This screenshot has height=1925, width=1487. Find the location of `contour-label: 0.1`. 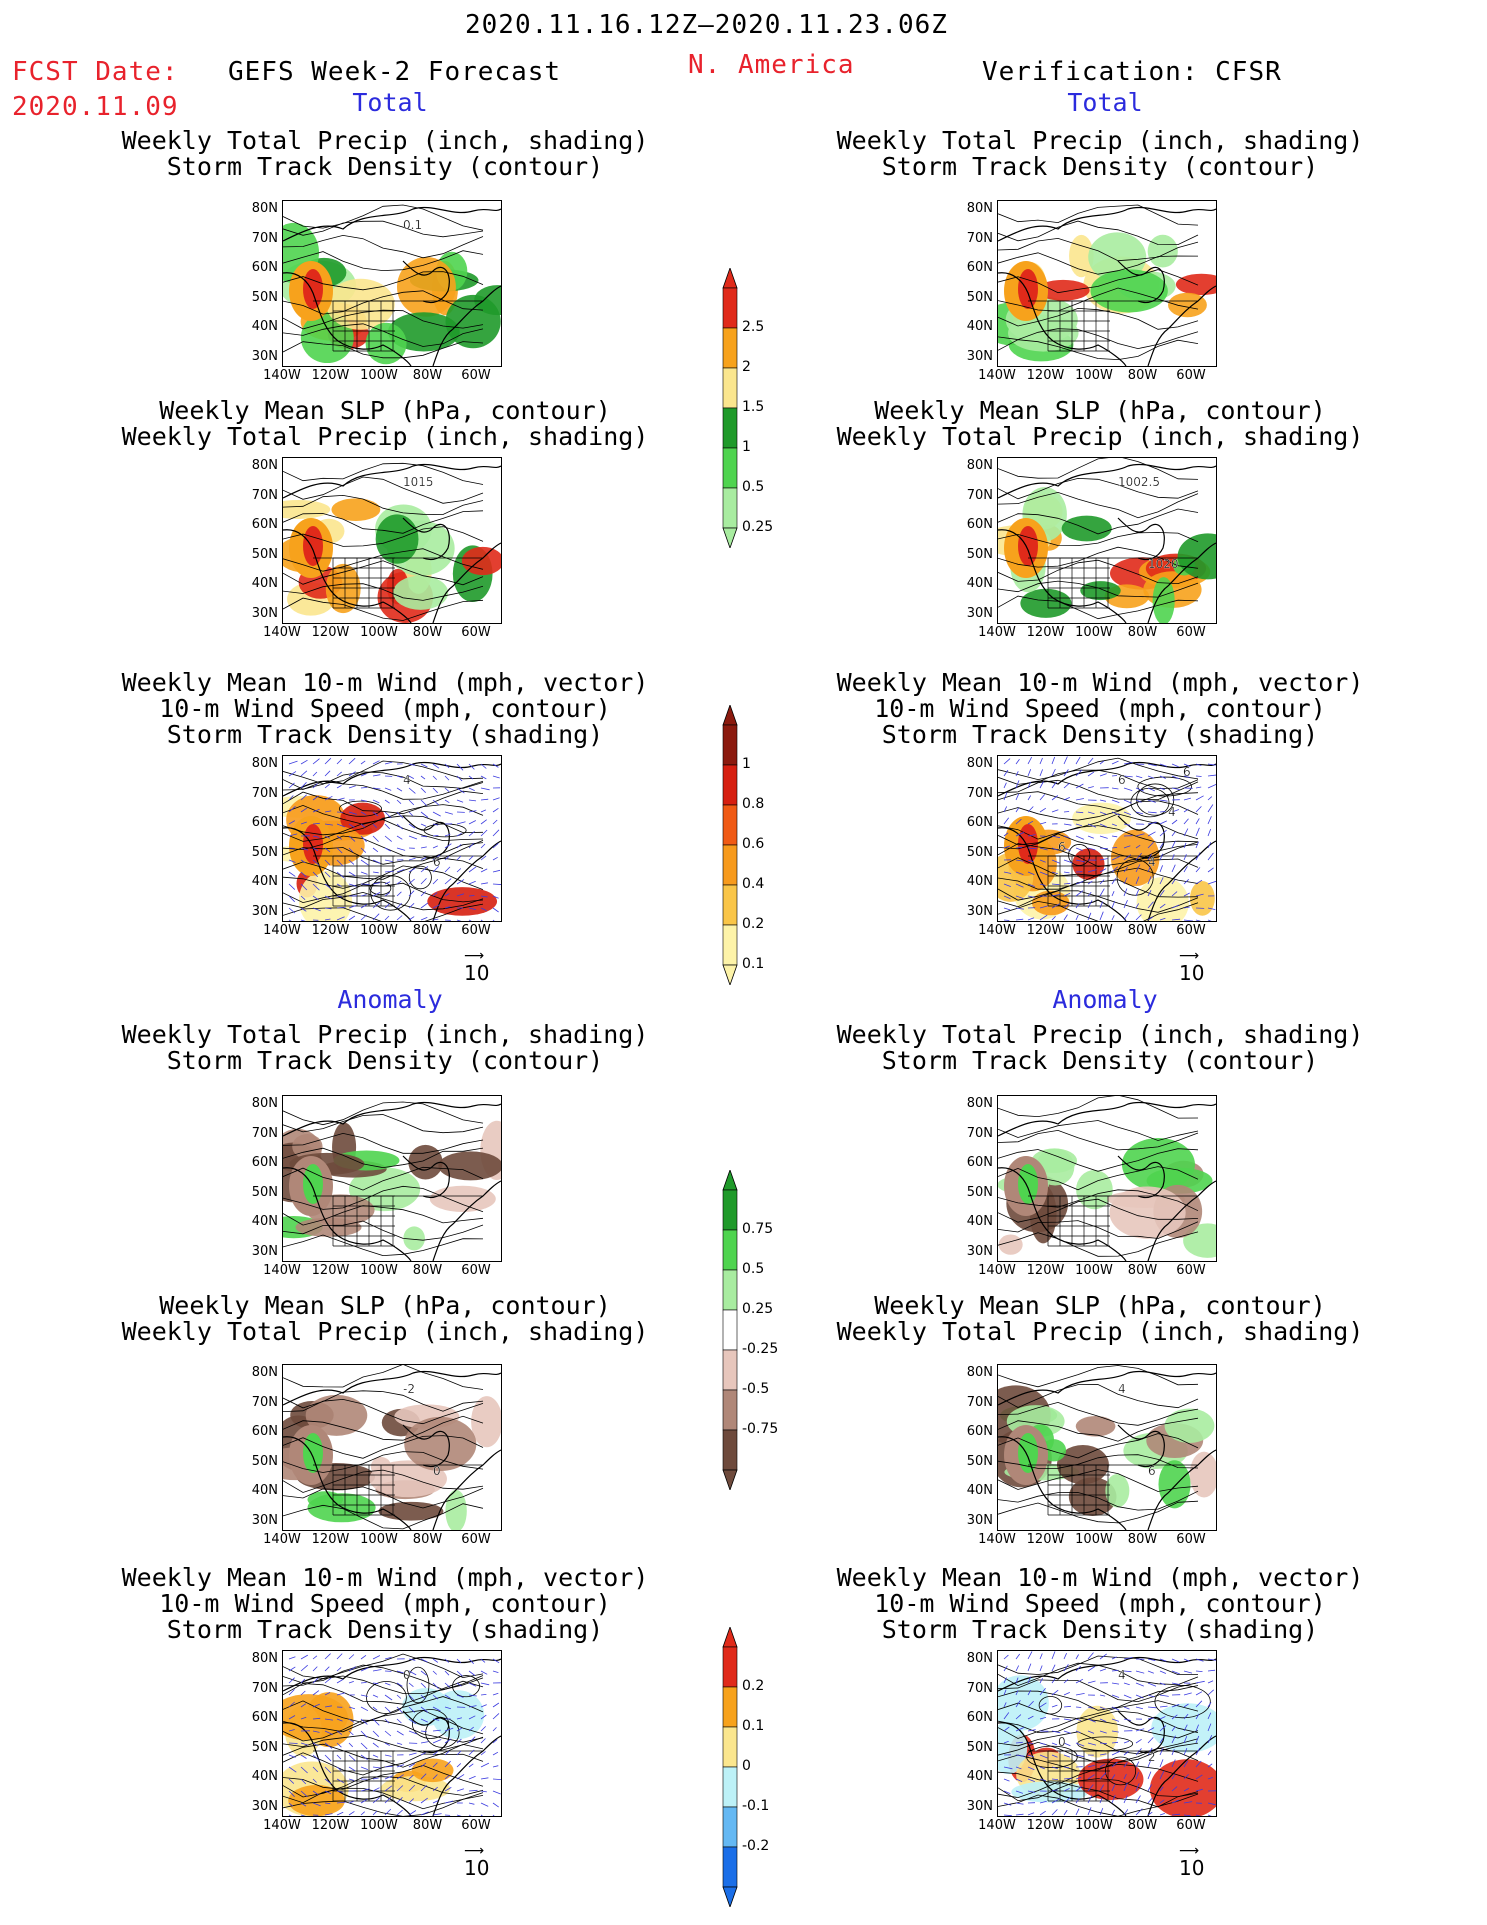

contour-label: 0.1 is located at coordinates (412, 225).